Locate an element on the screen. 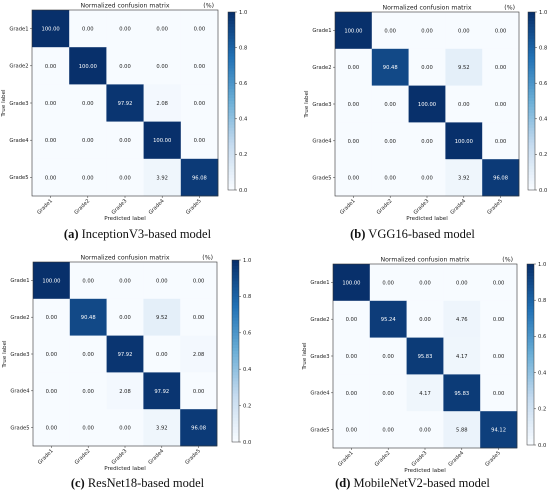 This screenshot has height=496, width=550. cell-value-label: 4.17 is located at coordinates (462, 357).